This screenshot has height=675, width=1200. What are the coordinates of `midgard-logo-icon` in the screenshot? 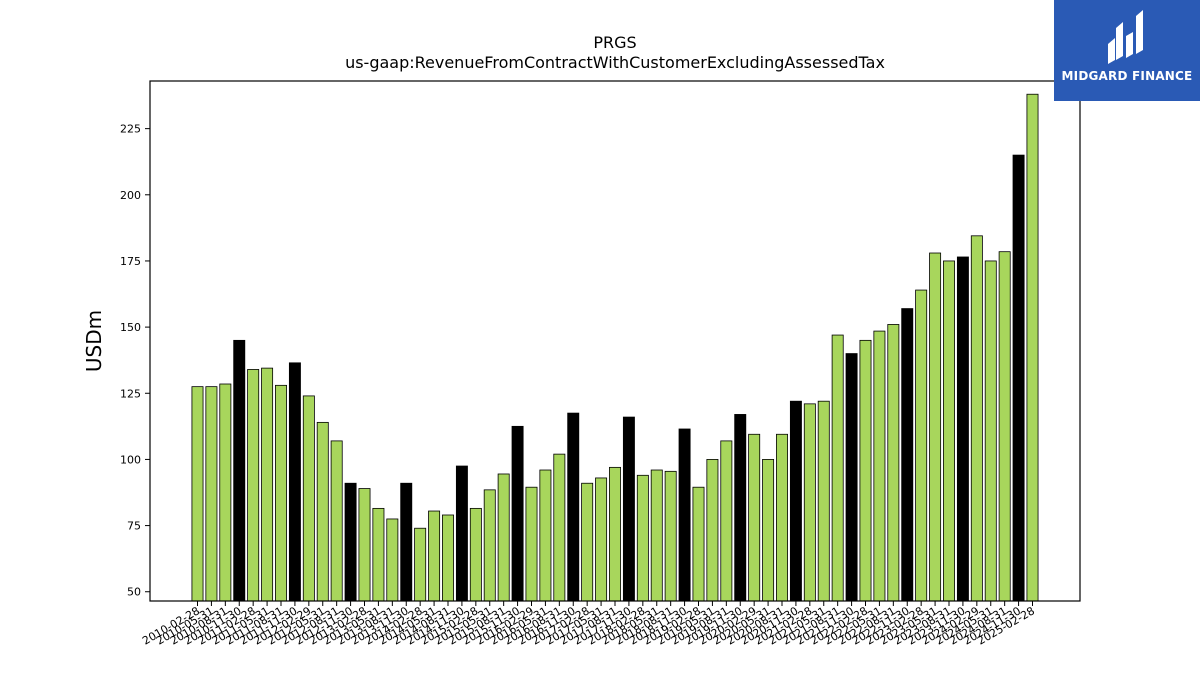 It's located at (1125, 37).